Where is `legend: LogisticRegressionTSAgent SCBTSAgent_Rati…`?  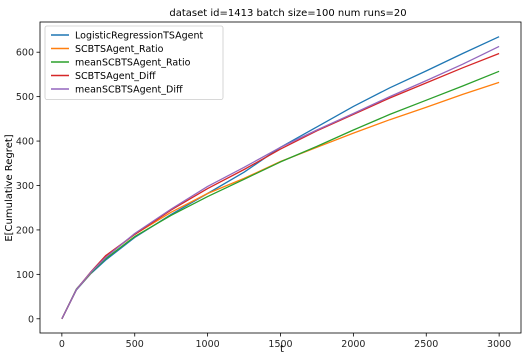
legend: LogisticRegressionTSAgent SCBTSAgent_Rati… is located at coordinates (134, 62).